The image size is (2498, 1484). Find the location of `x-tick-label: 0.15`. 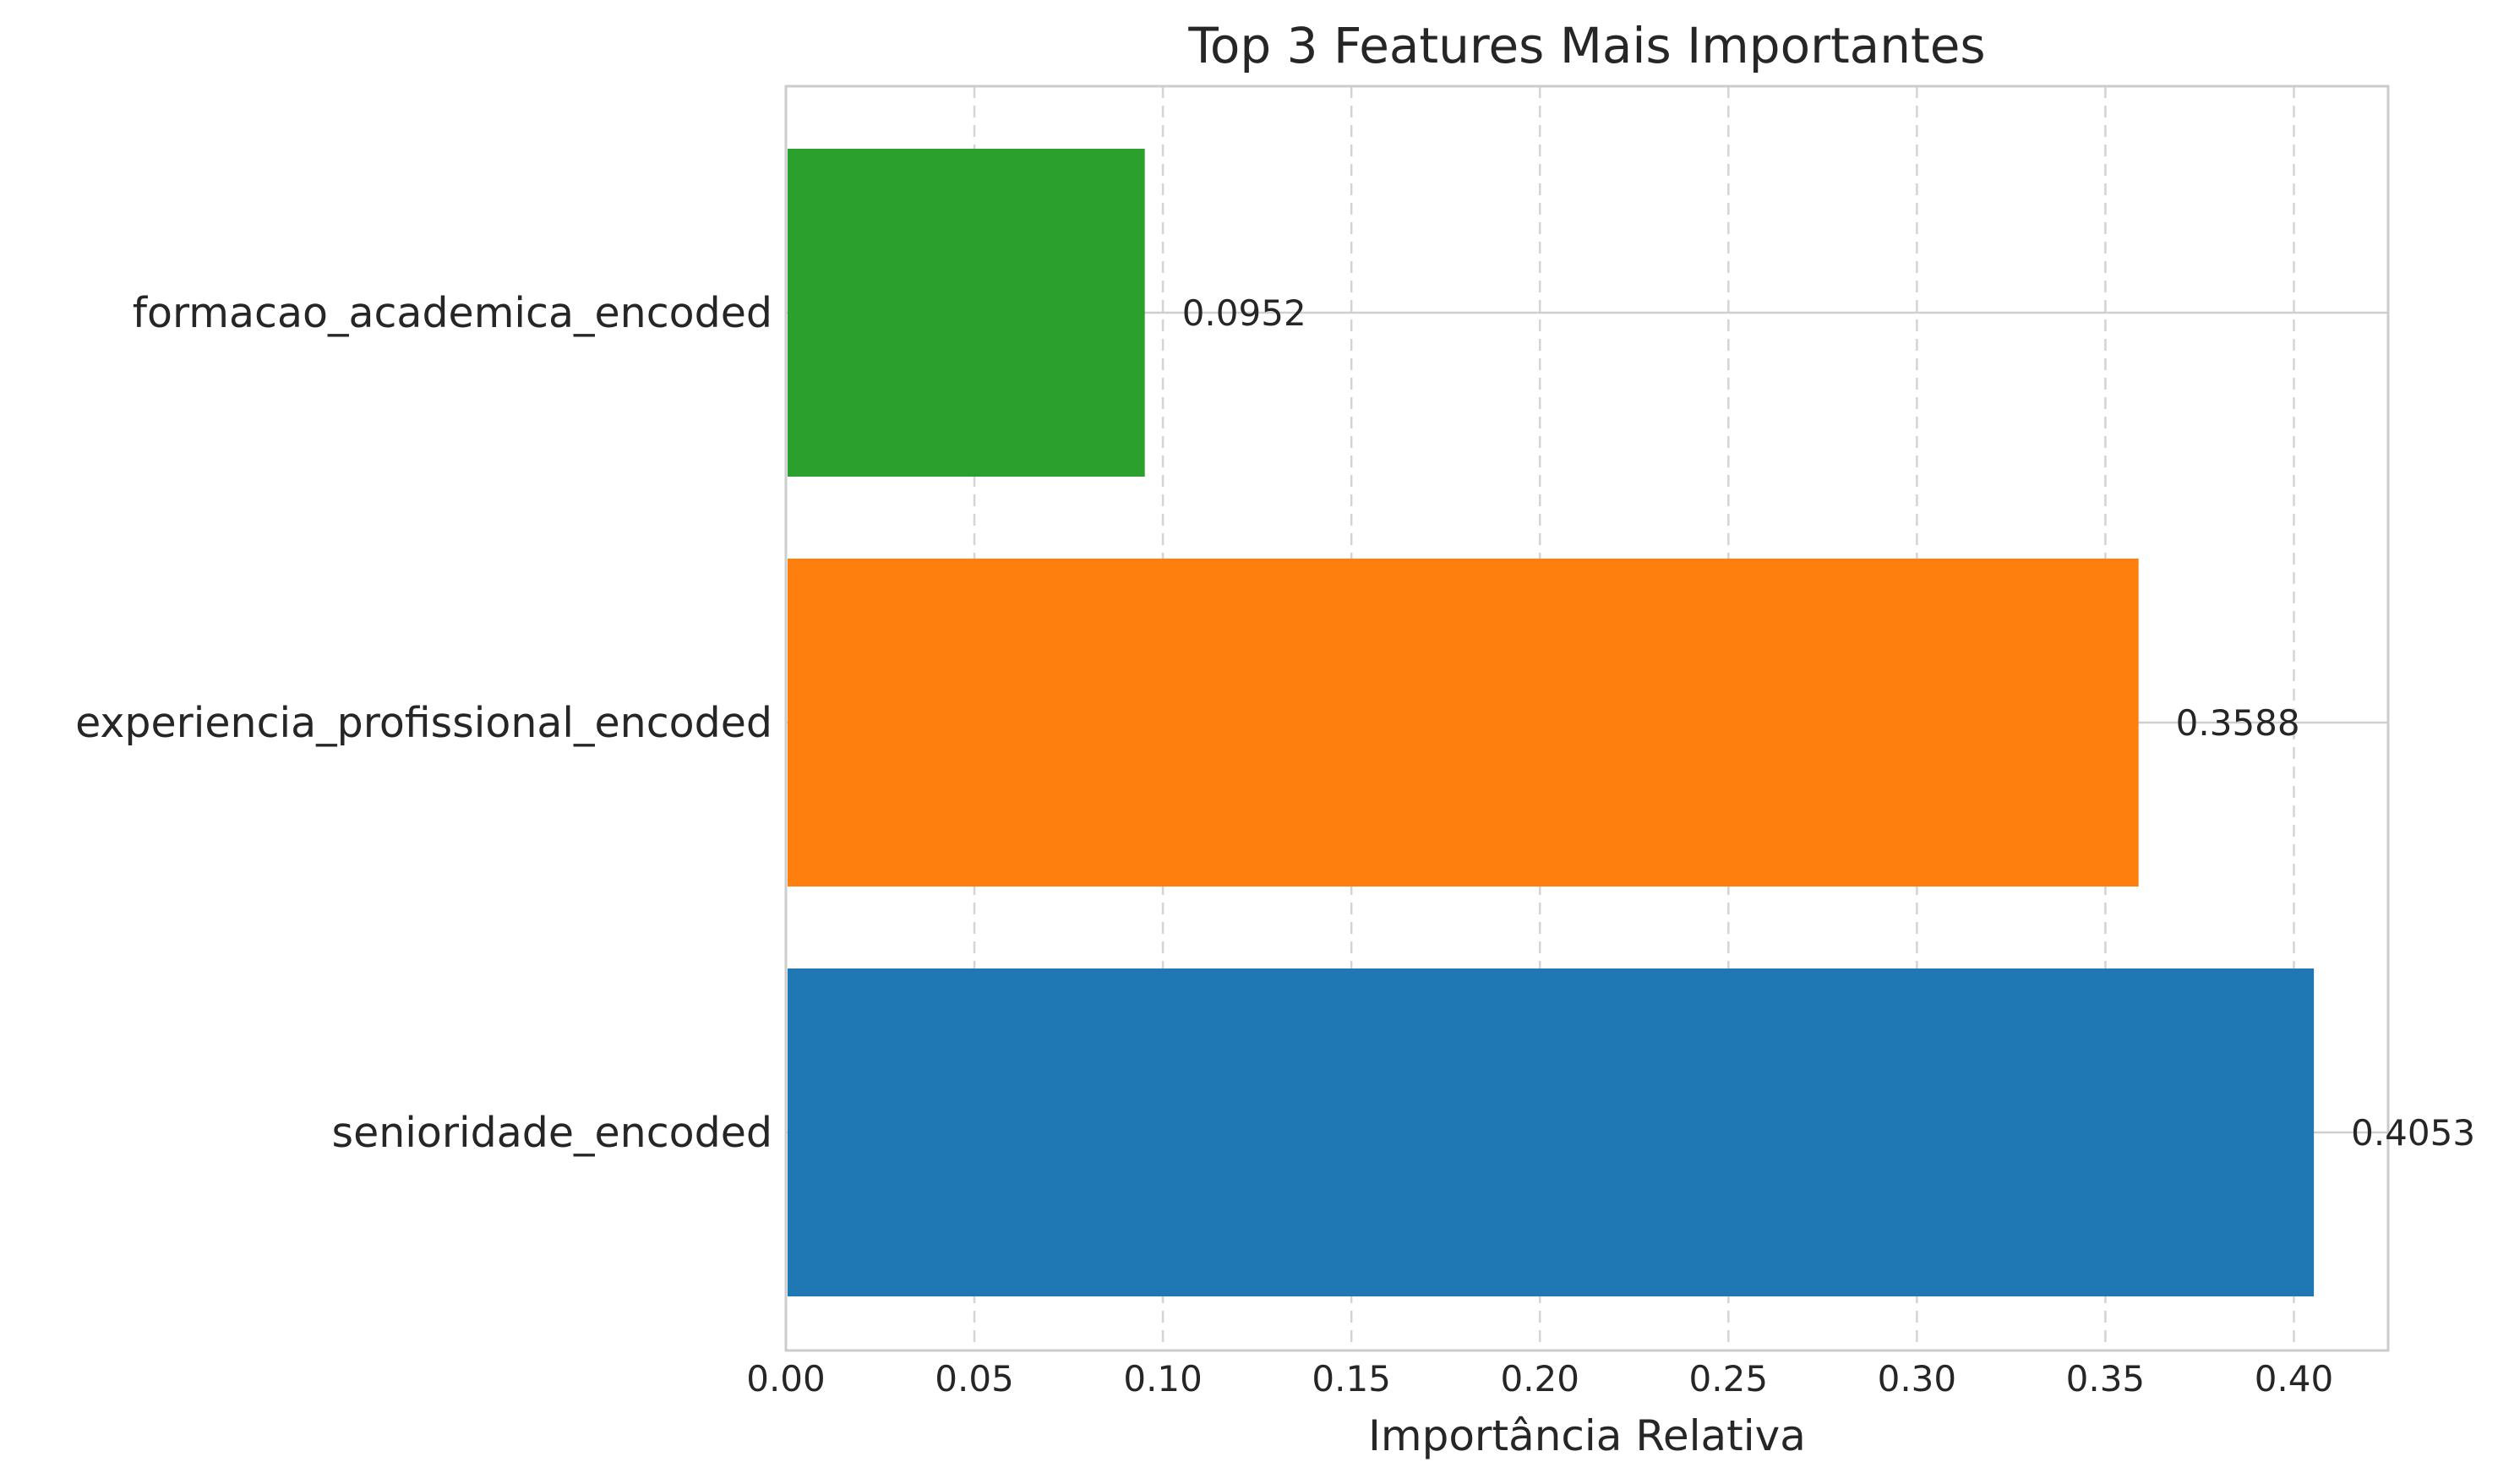

x-tick-label: 0.15 is located at coordinates (1352, 1379).